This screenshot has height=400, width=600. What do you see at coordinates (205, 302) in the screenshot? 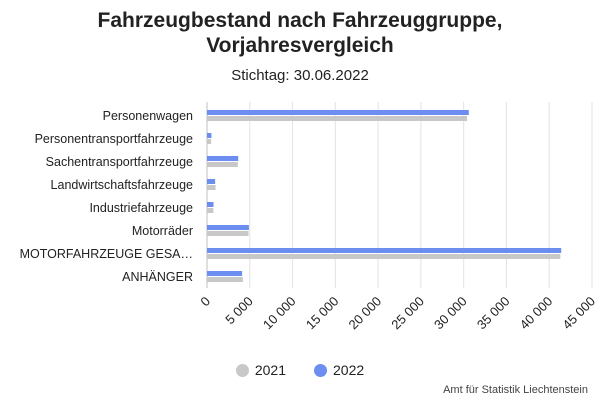
I see `x-tick-label: 0` at bounding box center [205, 302].